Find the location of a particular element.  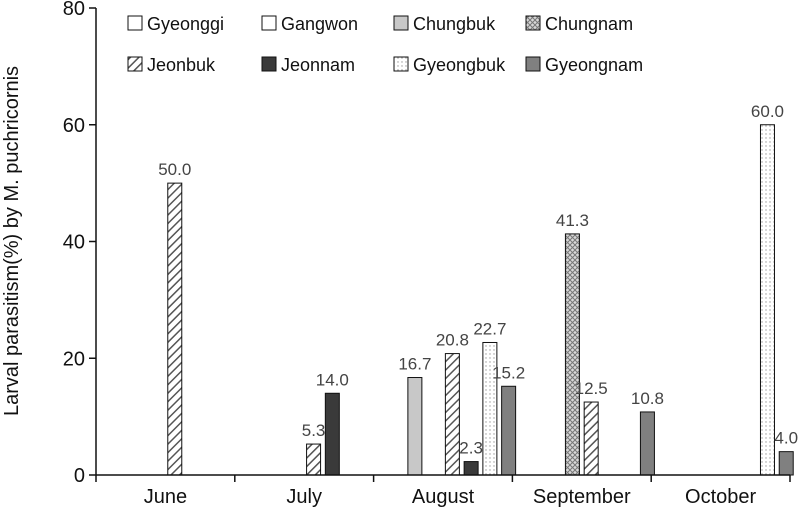

data-label: 16.7 is located at coordinates (414, 364).